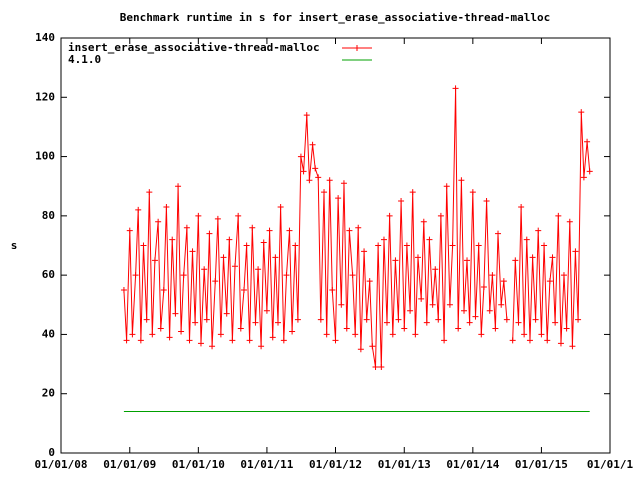 This screenshot has width=640, height=480. I want to click on y-tick-label: 20, so click(48, 393).